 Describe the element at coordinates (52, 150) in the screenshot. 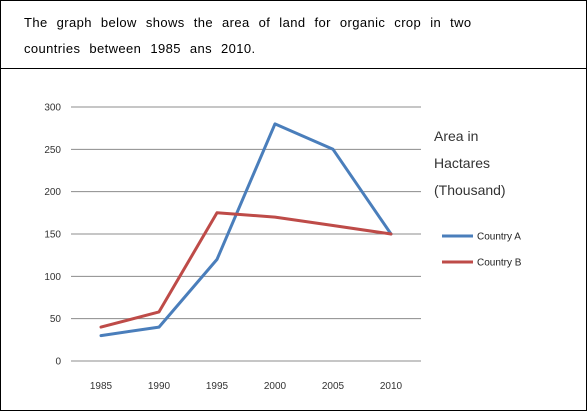

I see `y-tick-label-250: 250` at that location.